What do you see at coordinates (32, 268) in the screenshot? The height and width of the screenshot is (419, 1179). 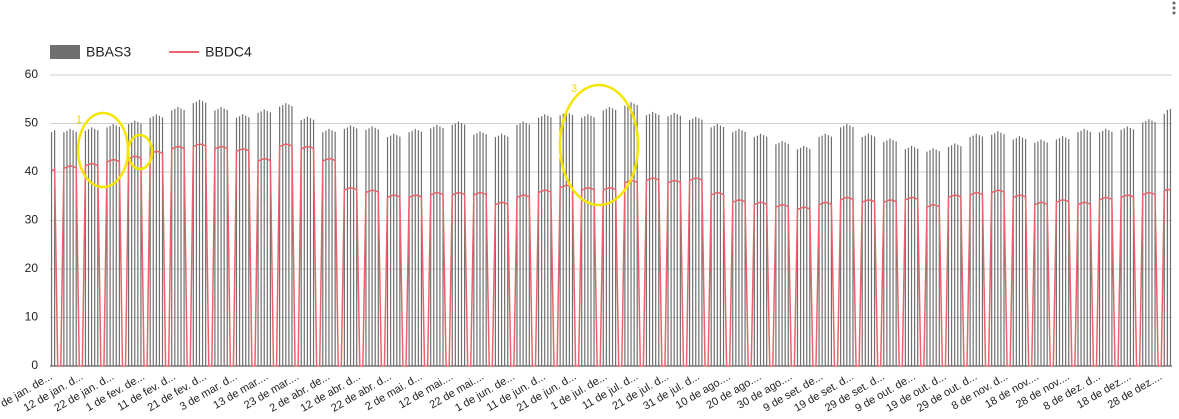 I see `y-tick-label: 20` at bounding box center [32, 268].